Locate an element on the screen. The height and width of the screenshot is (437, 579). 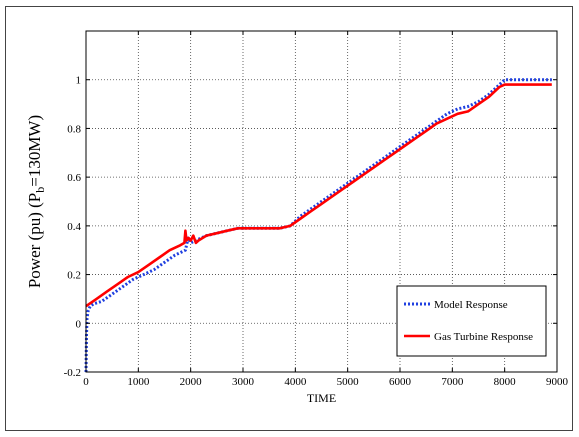
legend-model-response-label: Model Response is located at coordinates (471, 305).